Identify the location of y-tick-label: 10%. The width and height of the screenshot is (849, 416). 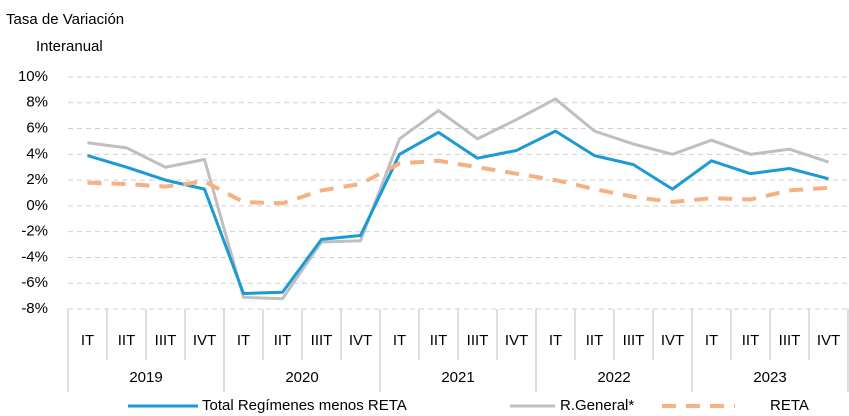
(33, 76).